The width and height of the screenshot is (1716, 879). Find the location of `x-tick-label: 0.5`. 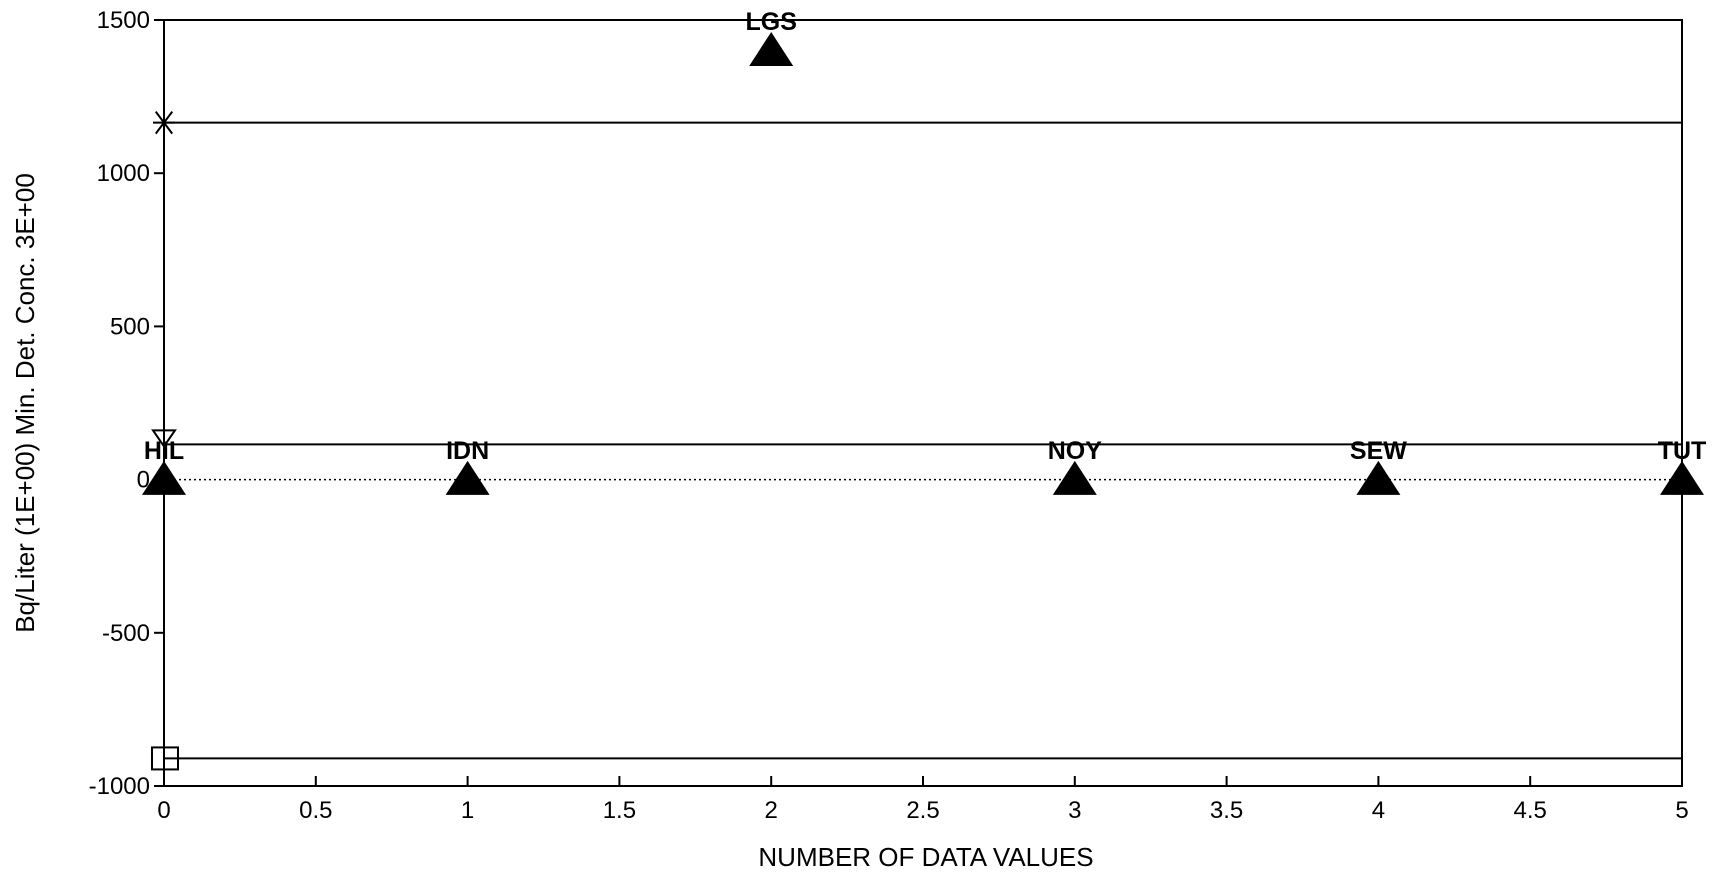

x-tick-label: 0.5 is located at coordinates (315, 810).